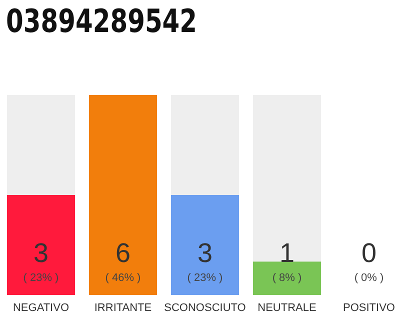  I want to click on data-label: 0, so click(369, 253).